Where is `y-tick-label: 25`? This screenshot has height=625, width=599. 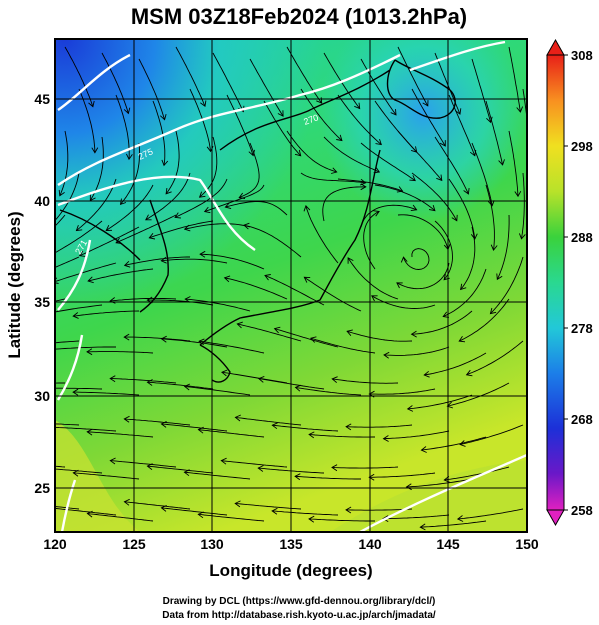
y-tick-label: 25 is located at coordinates (42, 488).